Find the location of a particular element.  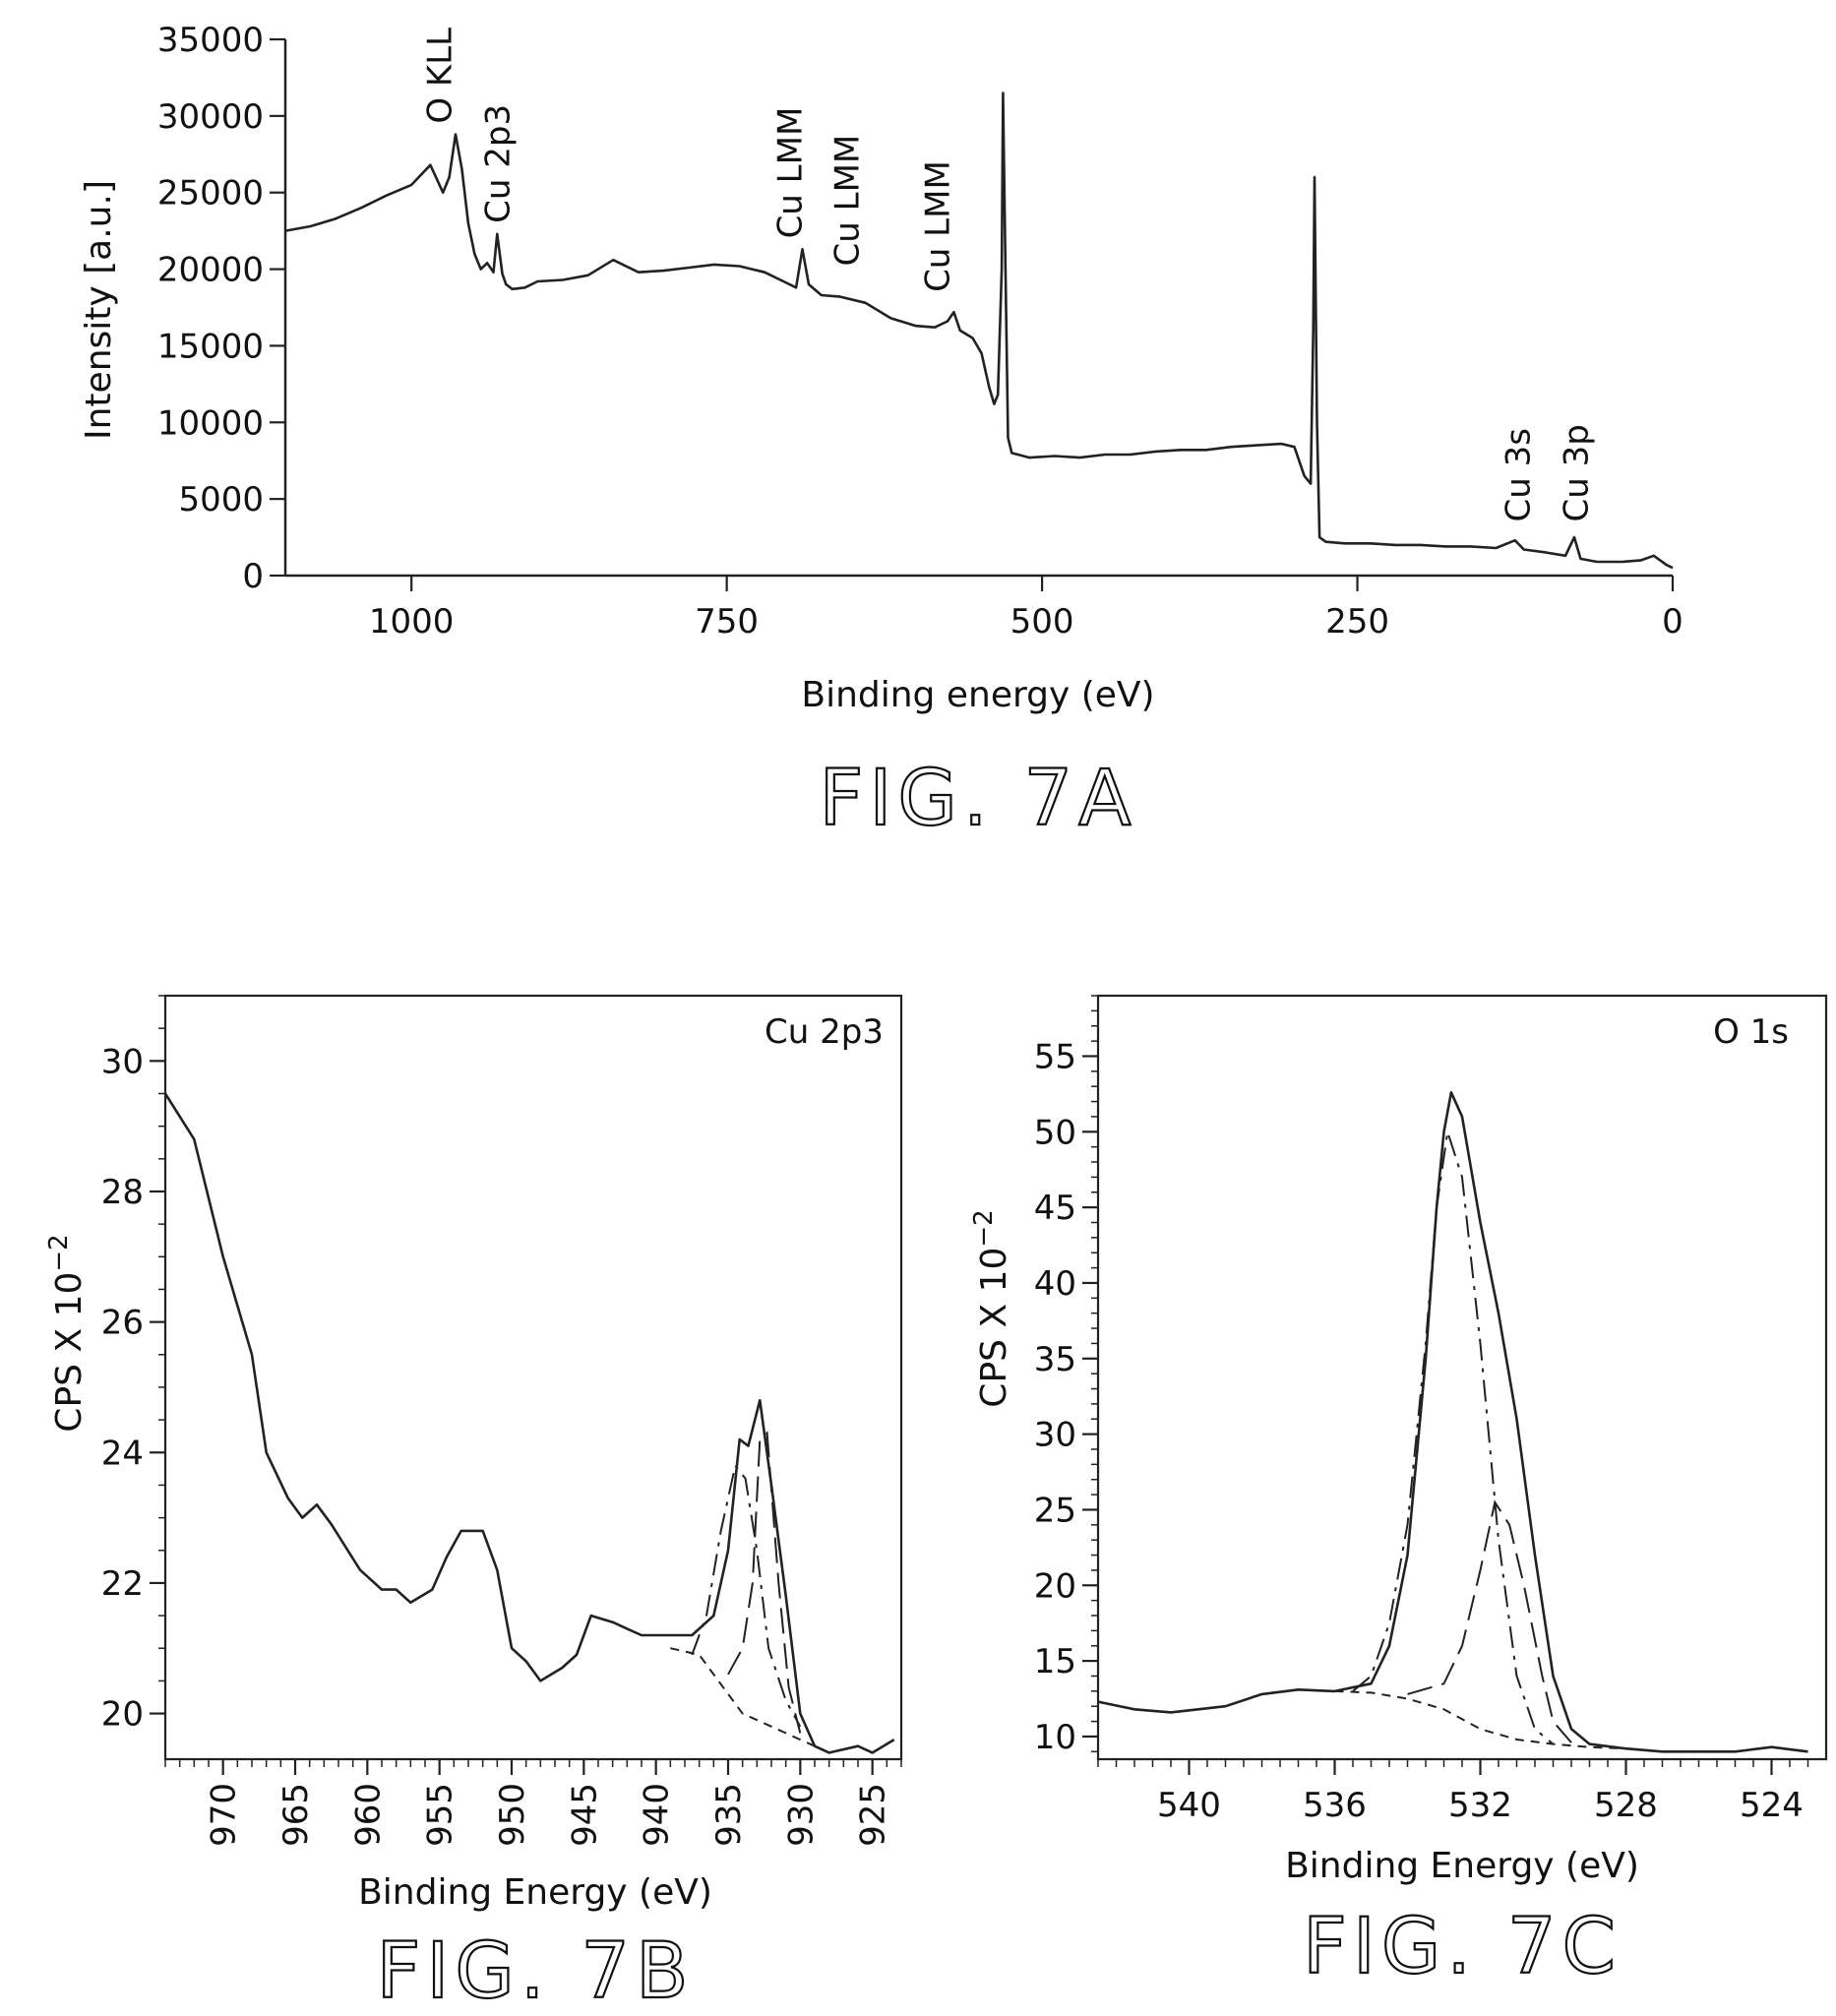

chart-7c-x-tick-label: 528 is located at coordinates (1626, 1806).